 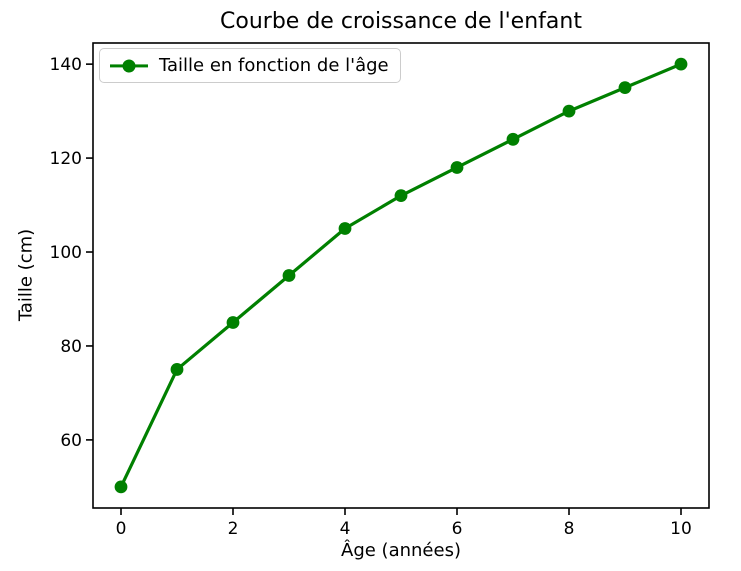 I want to click on x-tick-label: 0, so click(x=121, y=529).